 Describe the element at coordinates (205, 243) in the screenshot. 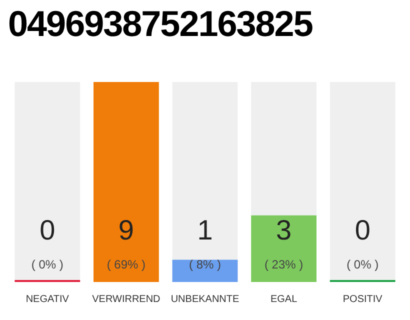

I see `data-label: 1 ( 8% )` at that location.